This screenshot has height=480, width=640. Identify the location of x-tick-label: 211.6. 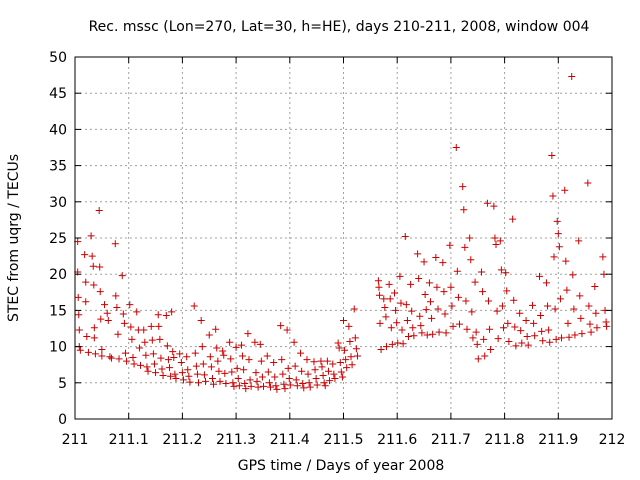
(397, 440).